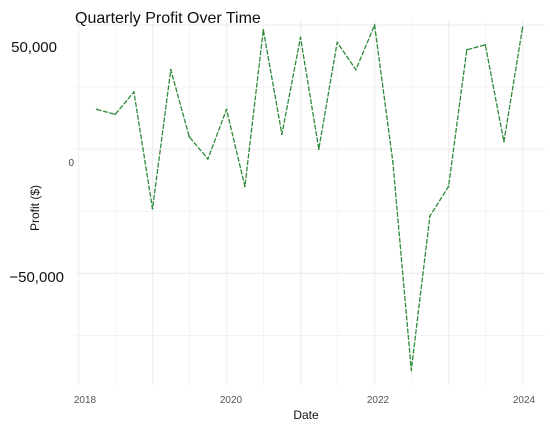 Image resolution: width=550 pixels, height=428 pixels. I want to click on y-axis-label: Profit ($), so click(35, 208).